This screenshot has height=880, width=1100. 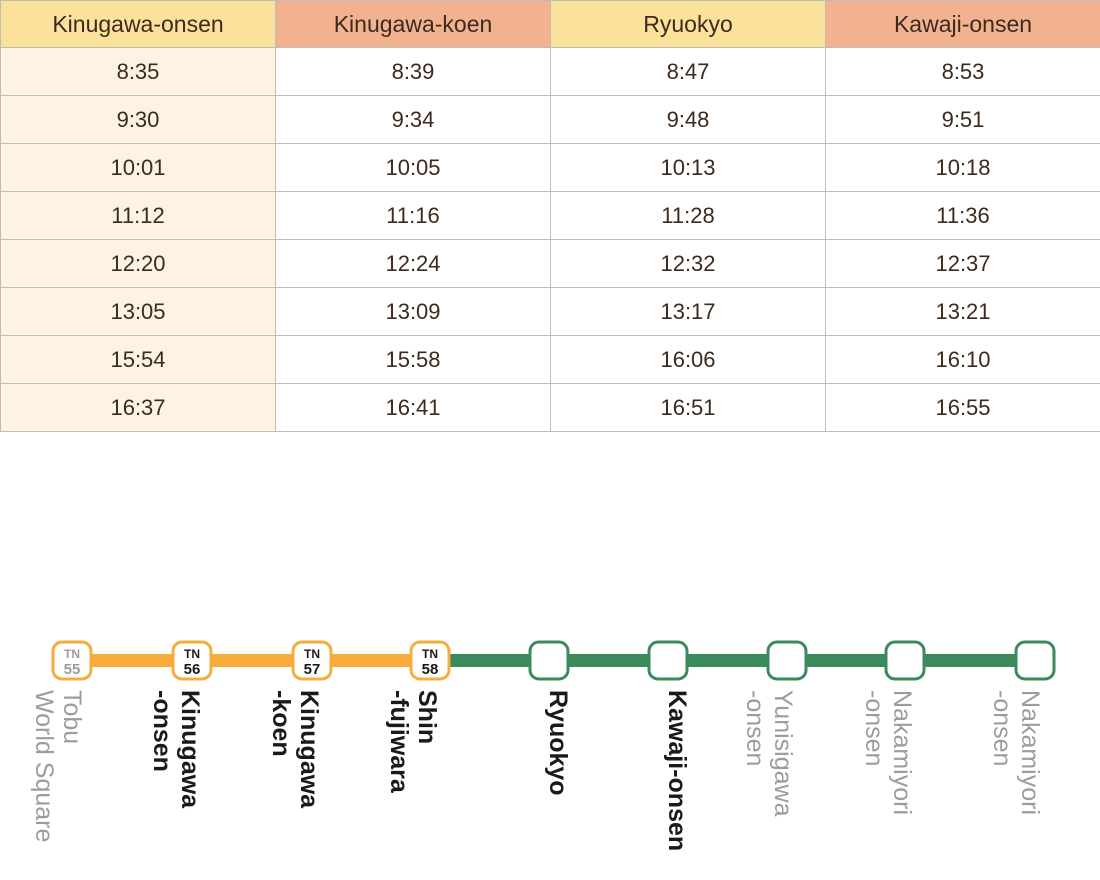 I want to click on station-marker-yunisigawa-onsen, so click(x=787, y=660).